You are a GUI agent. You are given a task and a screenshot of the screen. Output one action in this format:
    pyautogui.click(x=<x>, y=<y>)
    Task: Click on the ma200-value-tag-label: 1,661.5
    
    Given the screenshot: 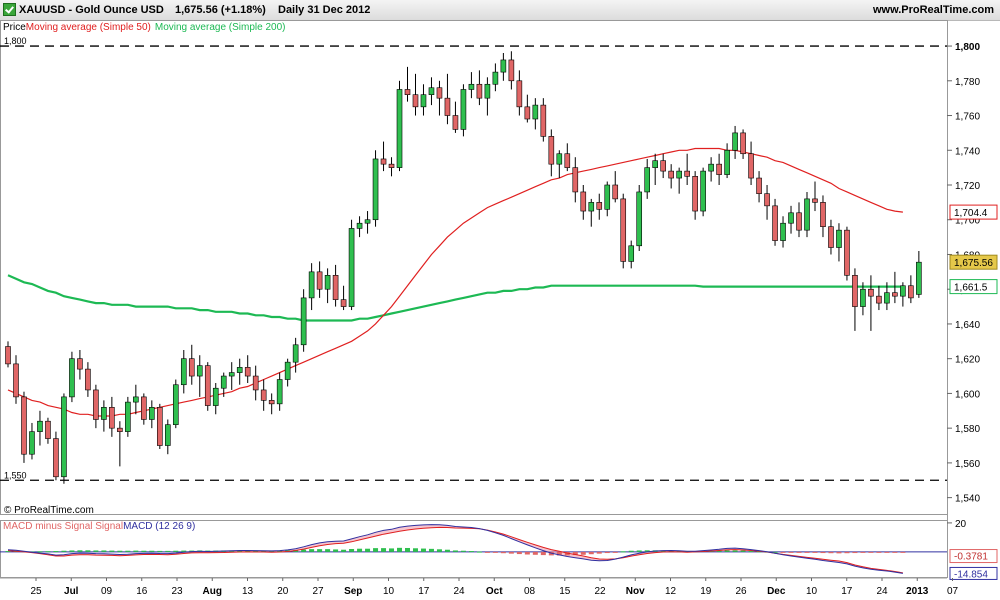 What is the action you would take?
    pyautogui.click(x=971, y=288)
    